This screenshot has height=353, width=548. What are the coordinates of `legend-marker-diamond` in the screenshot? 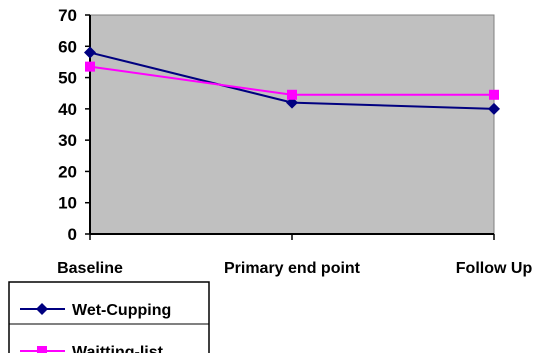 It's located at (42, 309).